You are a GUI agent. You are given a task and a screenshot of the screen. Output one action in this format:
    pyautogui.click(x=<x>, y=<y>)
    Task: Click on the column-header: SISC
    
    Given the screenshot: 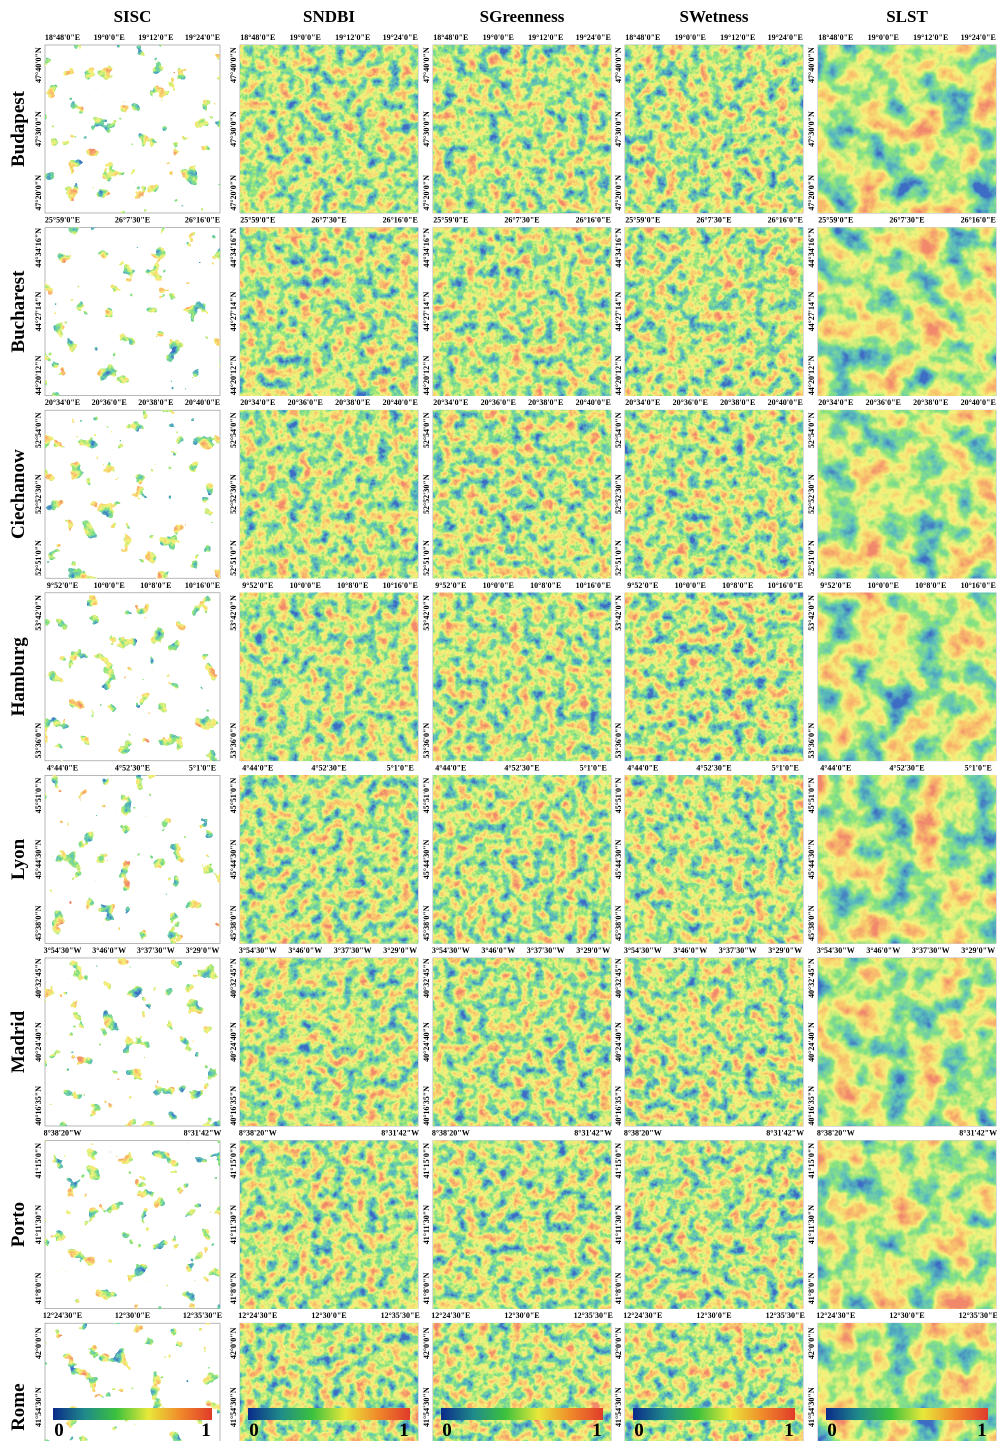 What is the action you would take?
    pyautogui.click(x=133, y=16)
    